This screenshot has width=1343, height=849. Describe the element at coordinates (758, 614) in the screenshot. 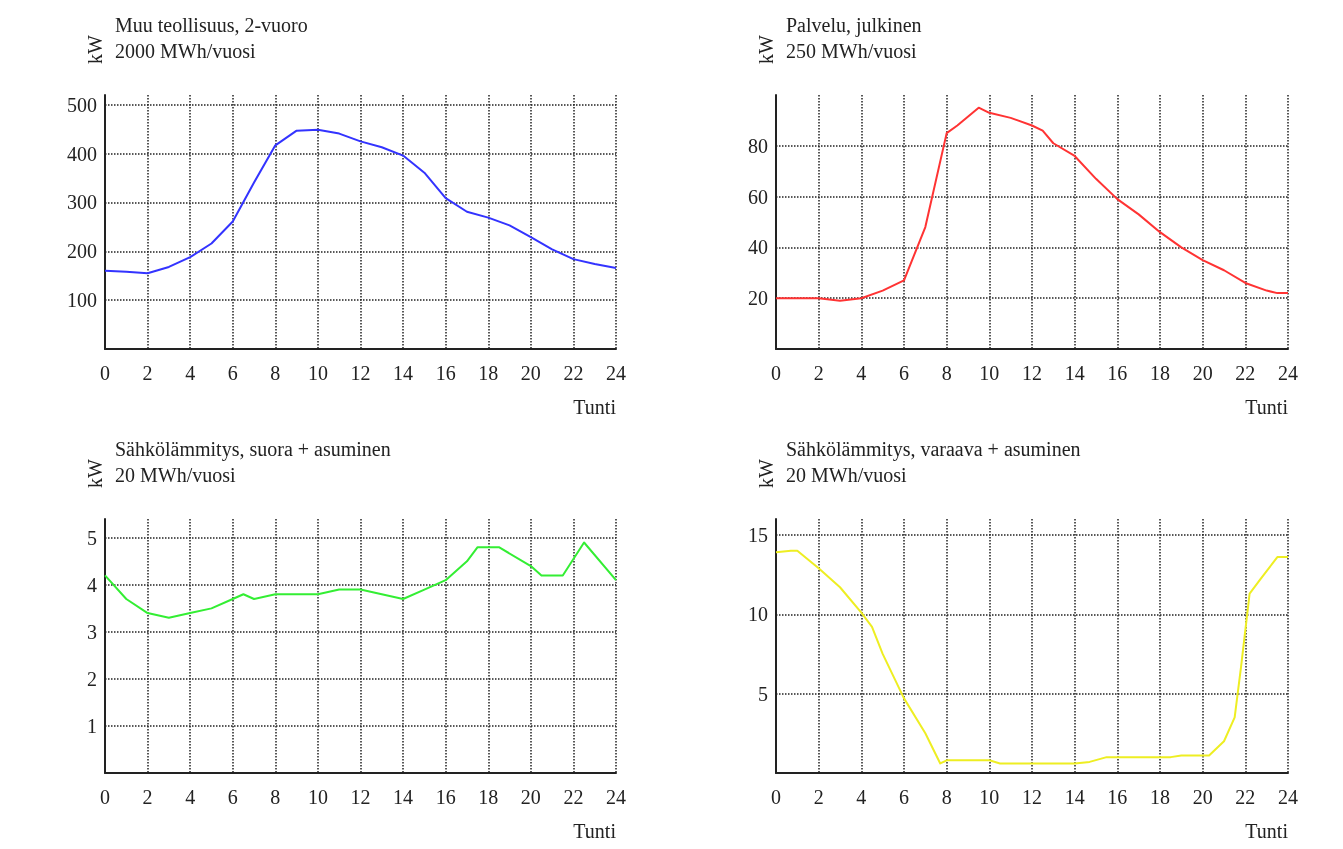

I see `y-tick-label: 10` at that location.